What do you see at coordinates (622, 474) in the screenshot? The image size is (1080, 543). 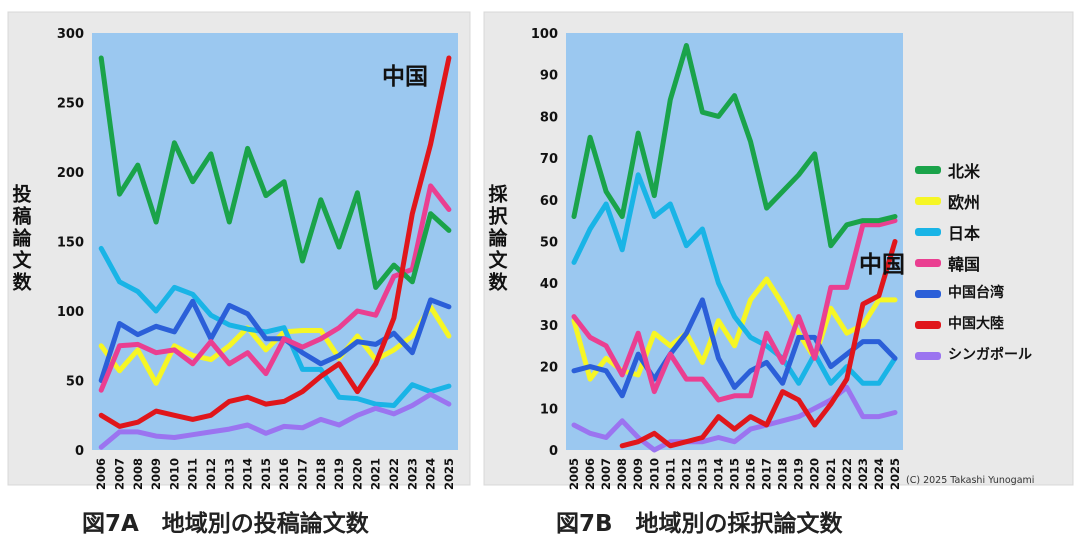 I see `x-tick-label: 2008` at bounding box center [622, 474].